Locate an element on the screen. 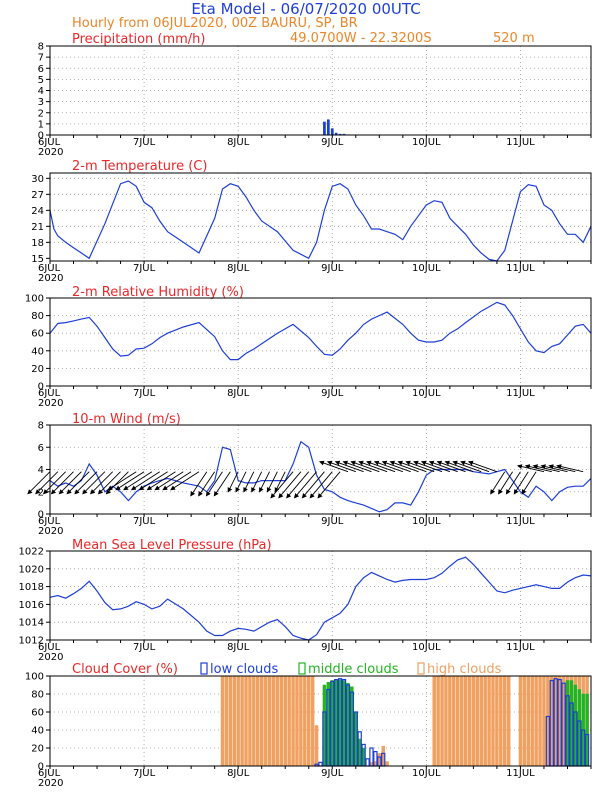 This screenshot has width=612, height=792. wind-frame is located at coordinates (320, 469).